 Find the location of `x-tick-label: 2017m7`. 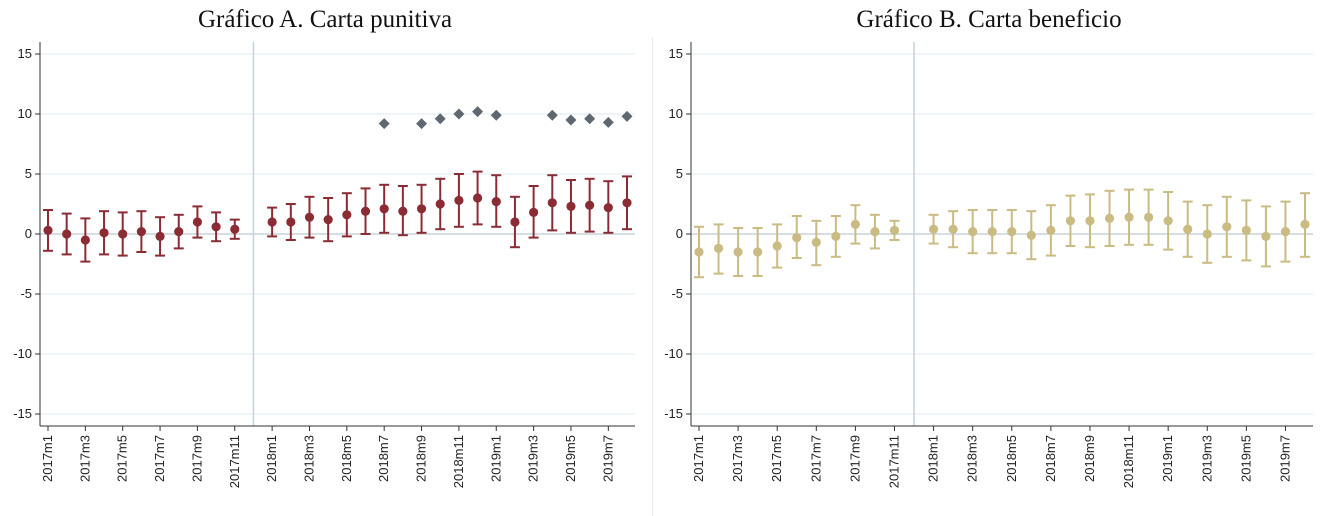

x-tick-label: 2017m7 is located at coordinates (815, 458).